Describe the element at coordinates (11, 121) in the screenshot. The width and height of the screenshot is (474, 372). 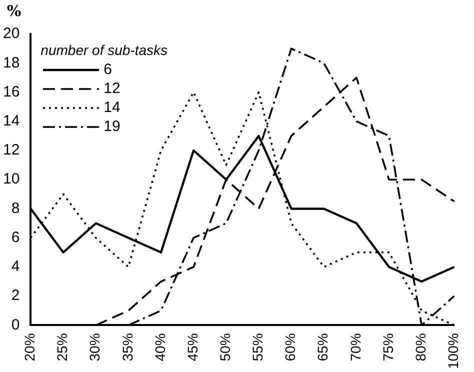
I see `y-tick-label: 14` at that location.